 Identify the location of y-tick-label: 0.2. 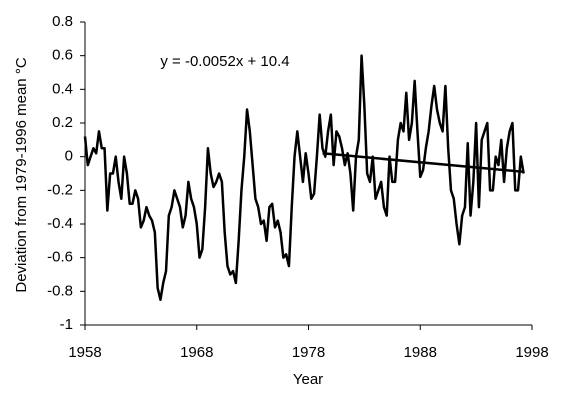
(62, 122).